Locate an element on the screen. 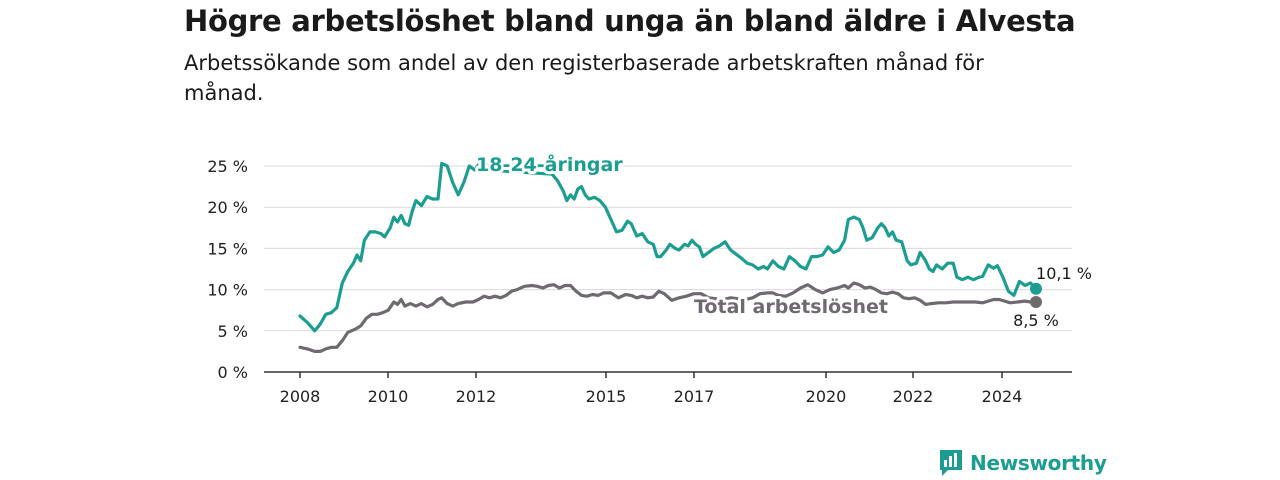 The image size is (1280, 480). y-tick-label: 10 % is located at coordinates (227, 290).